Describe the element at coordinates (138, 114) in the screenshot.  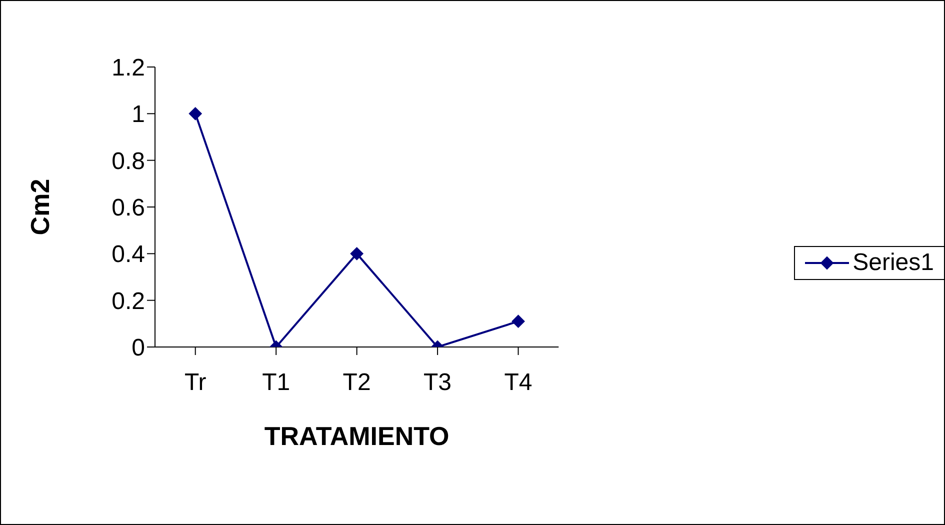
I see `y-tick-label: 1` at that location.